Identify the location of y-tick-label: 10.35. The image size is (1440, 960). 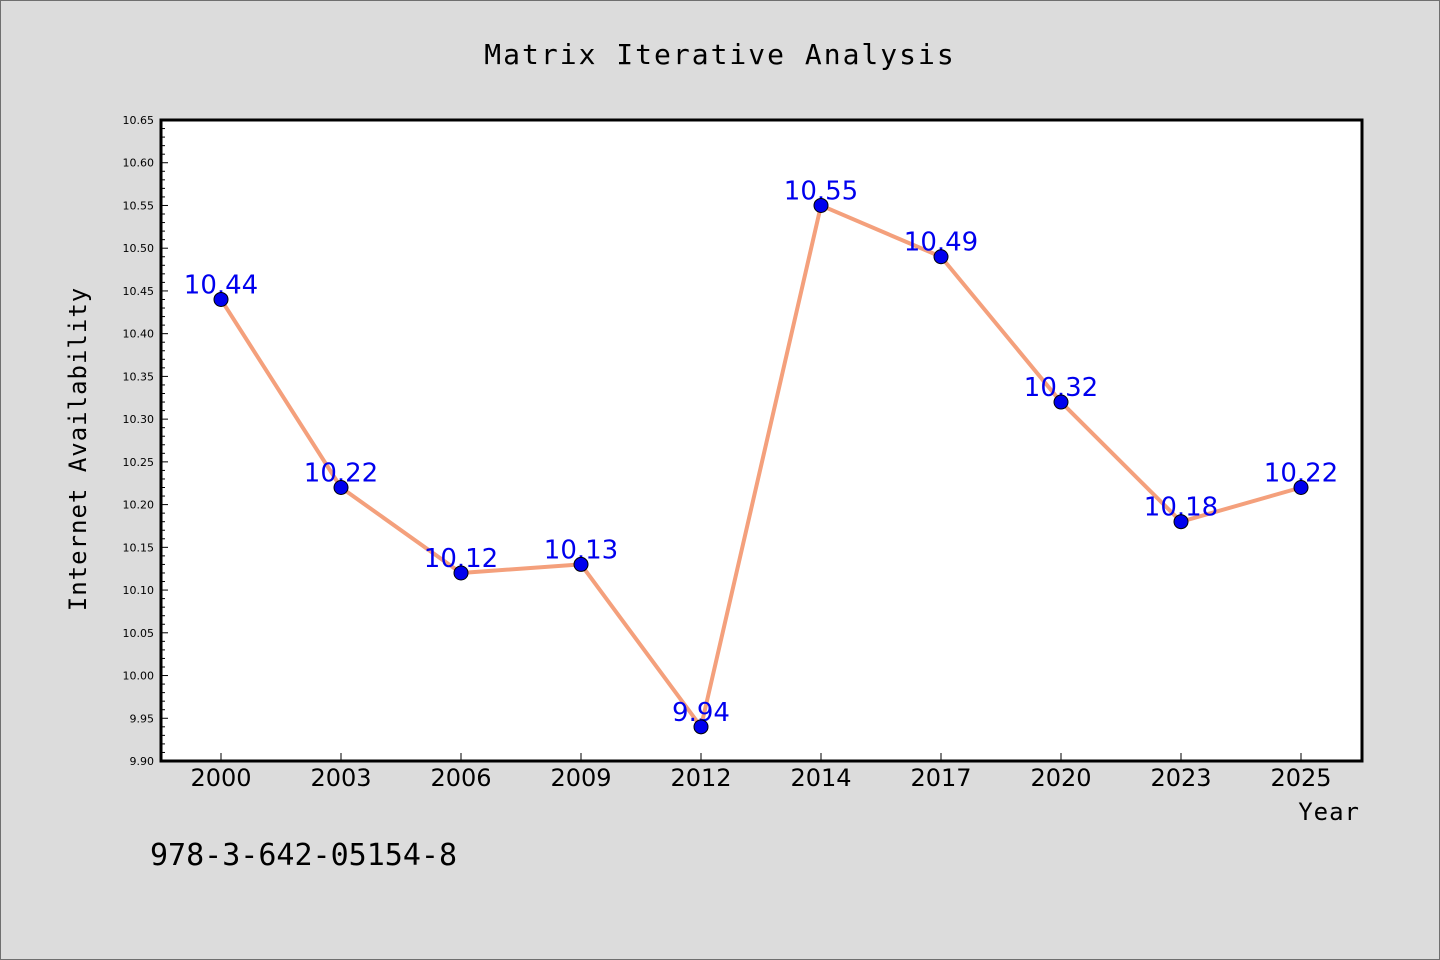
(139, 376).